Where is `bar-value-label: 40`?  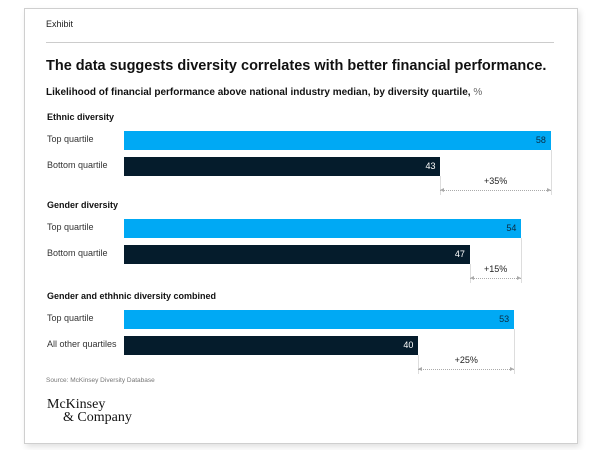 bar-value-label: 40 is located at coordinates (408, 345).